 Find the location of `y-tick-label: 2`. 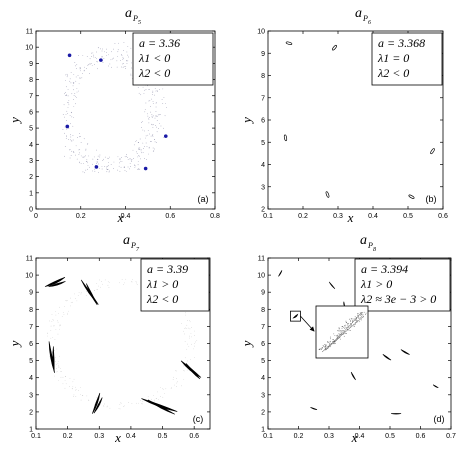

y-tick-label: 2 is located at coordinates (31, 177).